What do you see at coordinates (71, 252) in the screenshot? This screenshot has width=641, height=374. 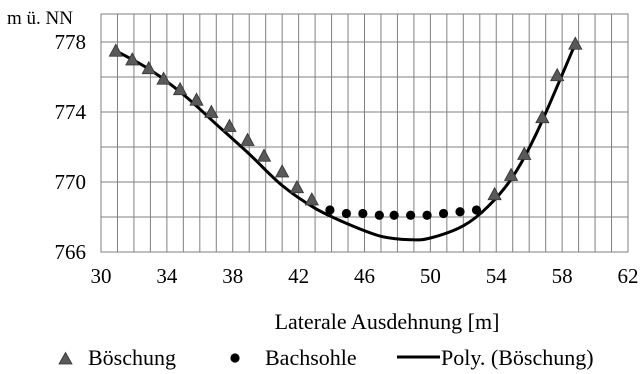 I see `y-tick-label: 766` at bounding box center [71, 252].